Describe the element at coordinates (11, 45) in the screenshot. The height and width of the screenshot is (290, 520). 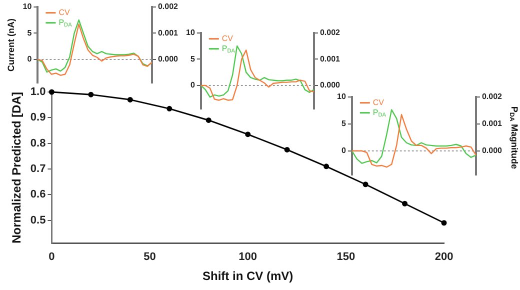
I see `y-axis-title: Current (nA)` at that location.